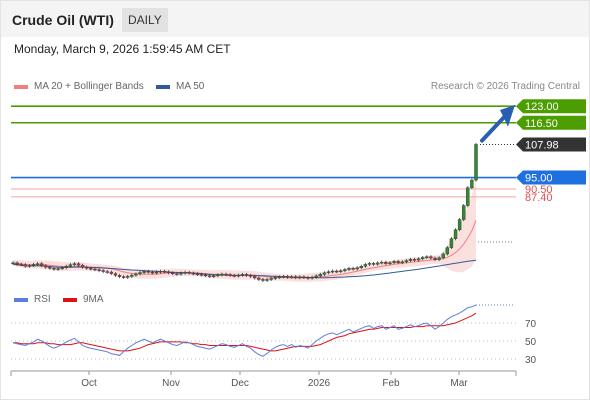 The height and width of the screenshot is (400, 590). Describe the element at coordinates (494, 128) in the screenshot. I see `forecast-arrow-shaft` at that location.